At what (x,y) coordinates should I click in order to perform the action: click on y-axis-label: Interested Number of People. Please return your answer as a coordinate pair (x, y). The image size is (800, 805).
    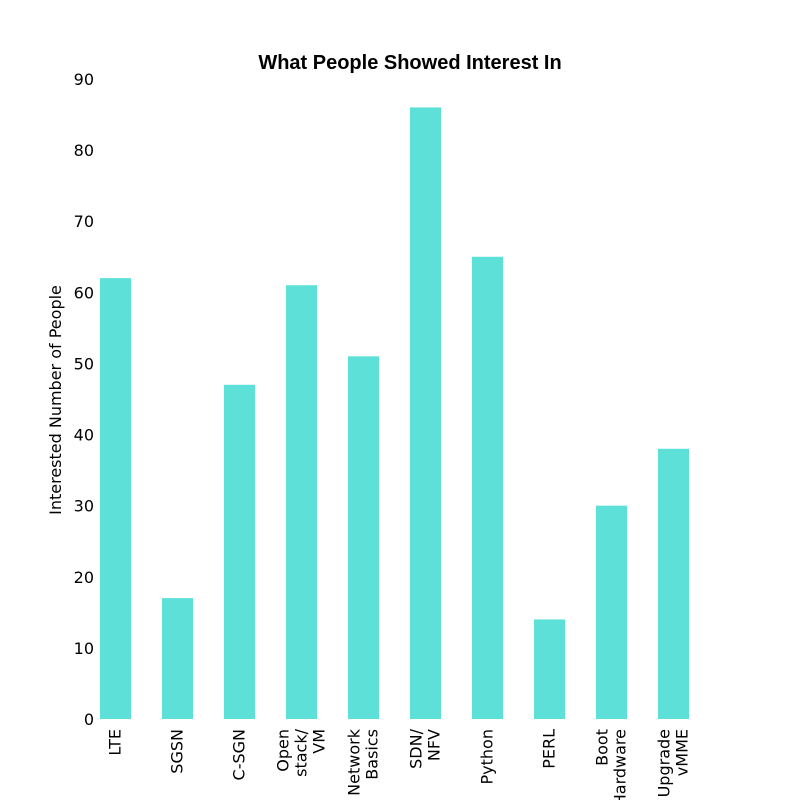
    Looking at the image, I should click on (55, 400).